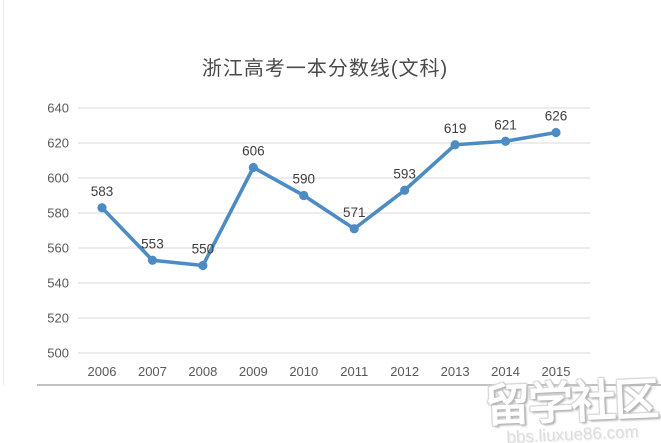 The height and width of the screenshot is (443, 661). What do you see at coordinates (152, 243) in the screenshot?
I see `data-point-label: 553` at bounding box center [152, 243].